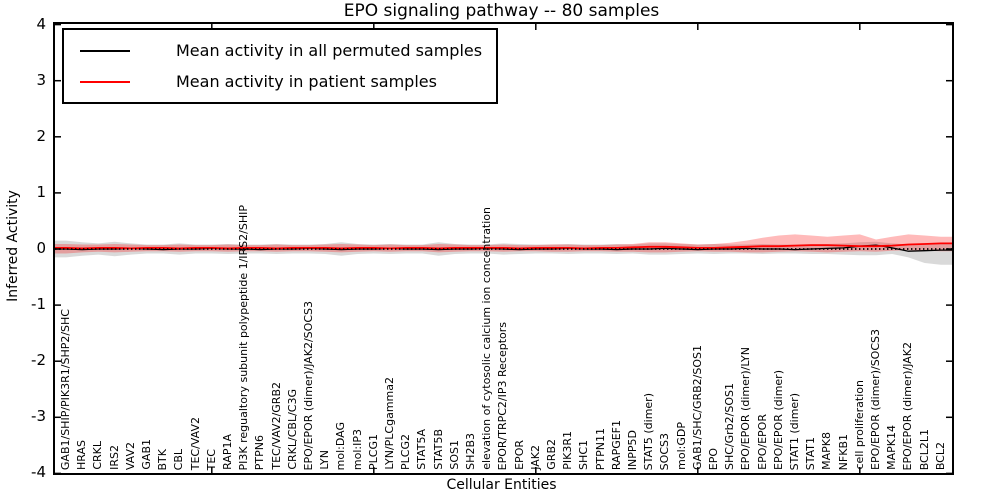  Describe the element at coordinates (778, 420) in the screenshot. I see `x-tick-label: EPO/EPOR (dimer)` at that location.